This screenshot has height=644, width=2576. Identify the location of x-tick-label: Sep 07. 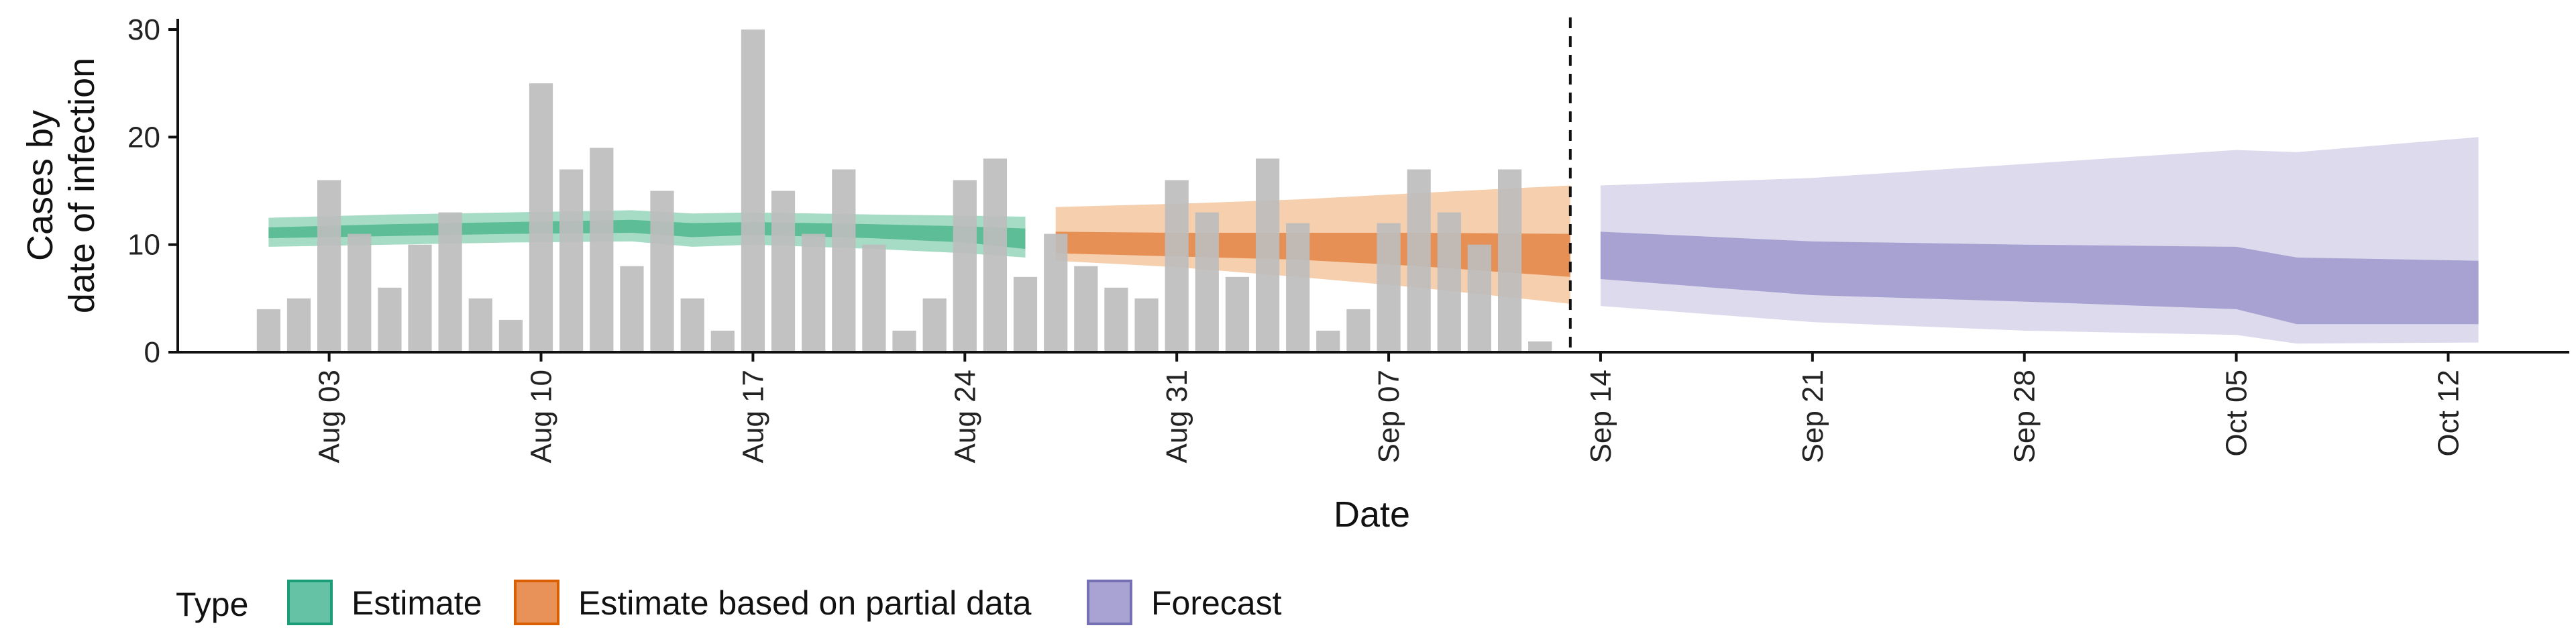
(1389, 416).